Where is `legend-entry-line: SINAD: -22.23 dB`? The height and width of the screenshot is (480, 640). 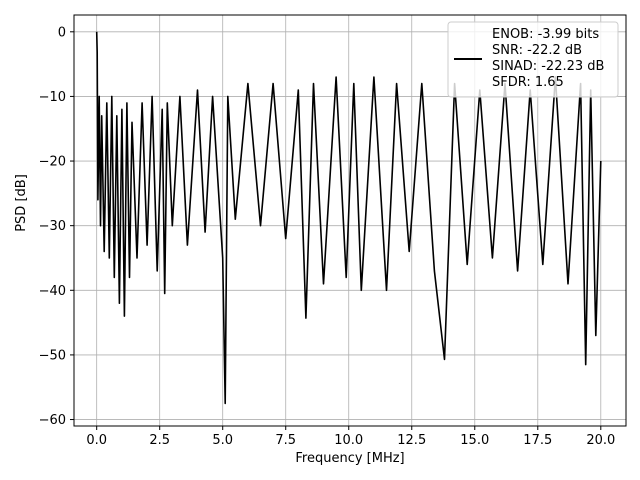
legend-entry-line: SINAD: -22.23 dB is located at coordinates (548, 66).